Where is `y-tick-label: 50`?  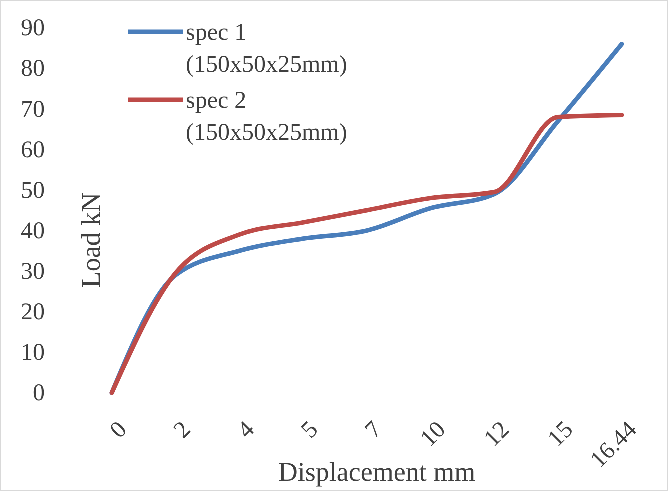
y-tick-label: 50 is located at coordinates (33, 191).